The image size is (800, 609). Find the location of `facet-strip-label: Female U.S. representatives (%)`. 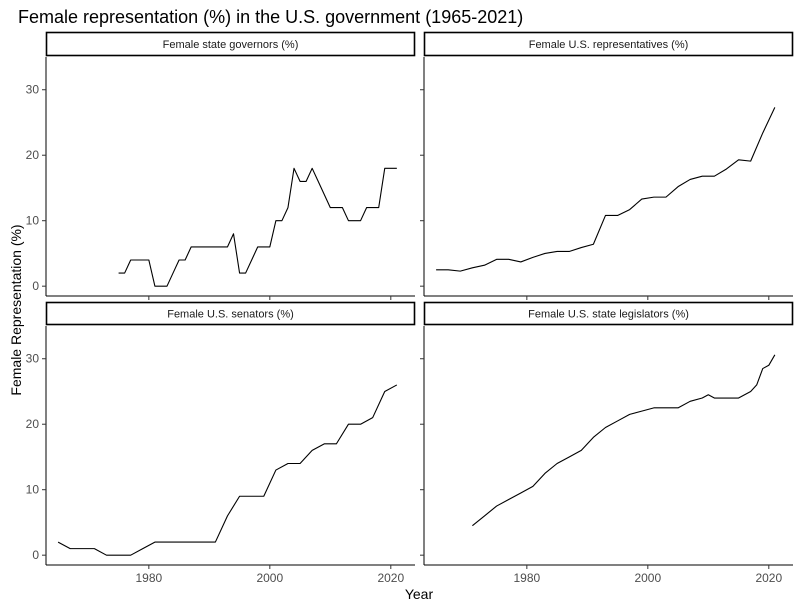

facet-strip-label: Female U.S. representatives (%) is located at coordinates (609, 45).